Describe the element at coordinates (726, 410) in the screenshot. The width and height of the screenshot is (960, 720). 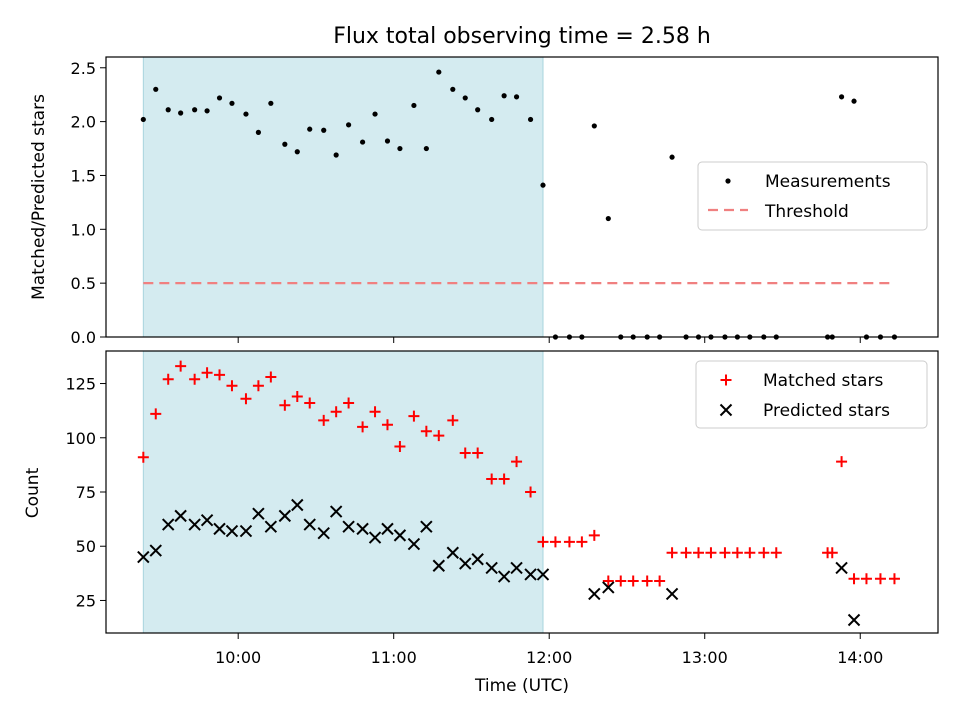
I see `legend-predicted-marker` at that location.